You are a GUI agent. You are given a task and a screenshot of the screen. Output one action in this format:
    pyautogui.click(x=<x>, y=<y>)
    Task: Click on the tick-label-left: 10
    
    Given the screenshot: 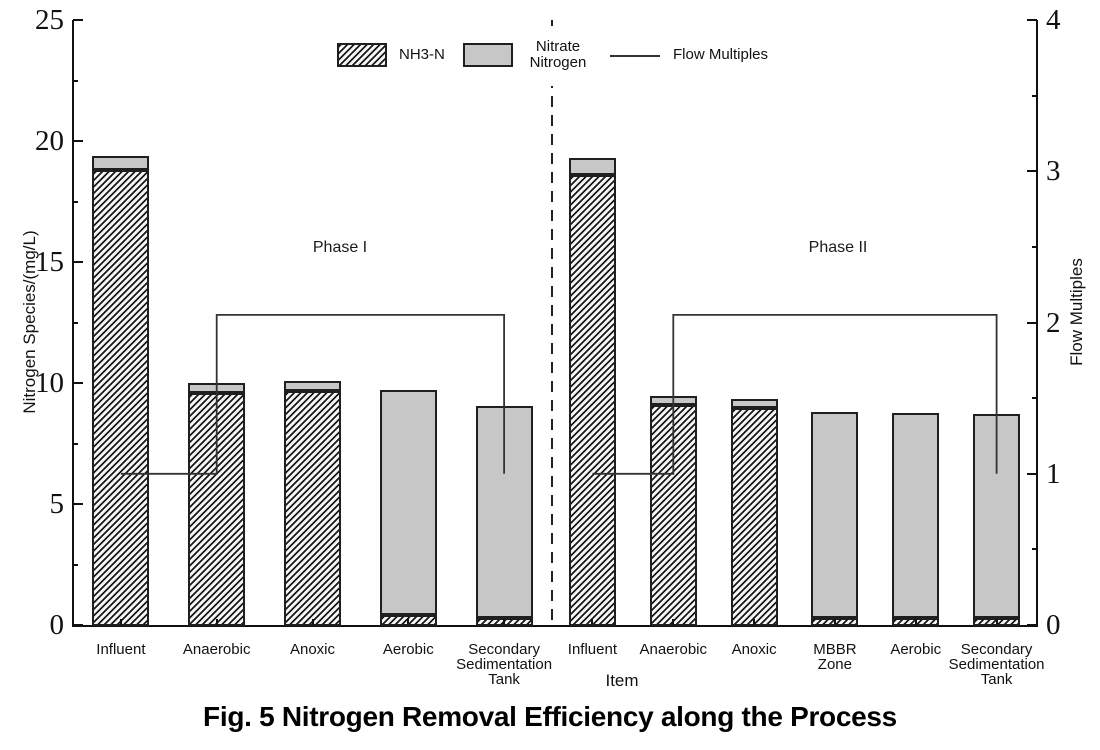 What is the action you would take?
    pyautogui.click(x=49, y=383)
    